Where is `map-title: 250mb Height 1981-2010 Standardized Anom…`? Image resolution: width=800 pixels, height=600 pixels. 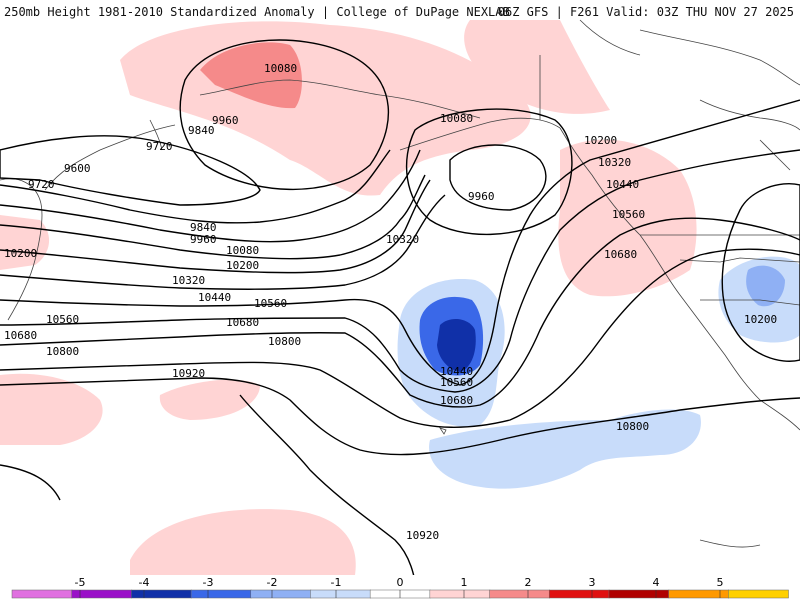
map-title: 250mb Height 1981-2010 Standardized Anom… is located at coordinates (257, 12).